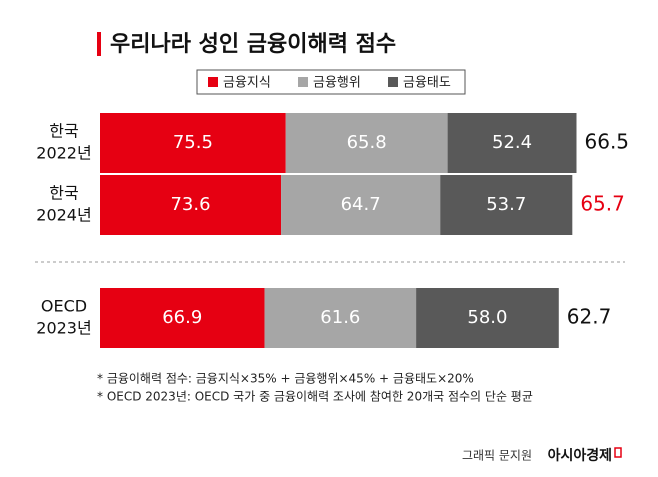 The width and height of the screenshot is (658, 477). Describe the element at coordinates (63, 153) in the screenshot. I see `category-label: 2022년` at that location.